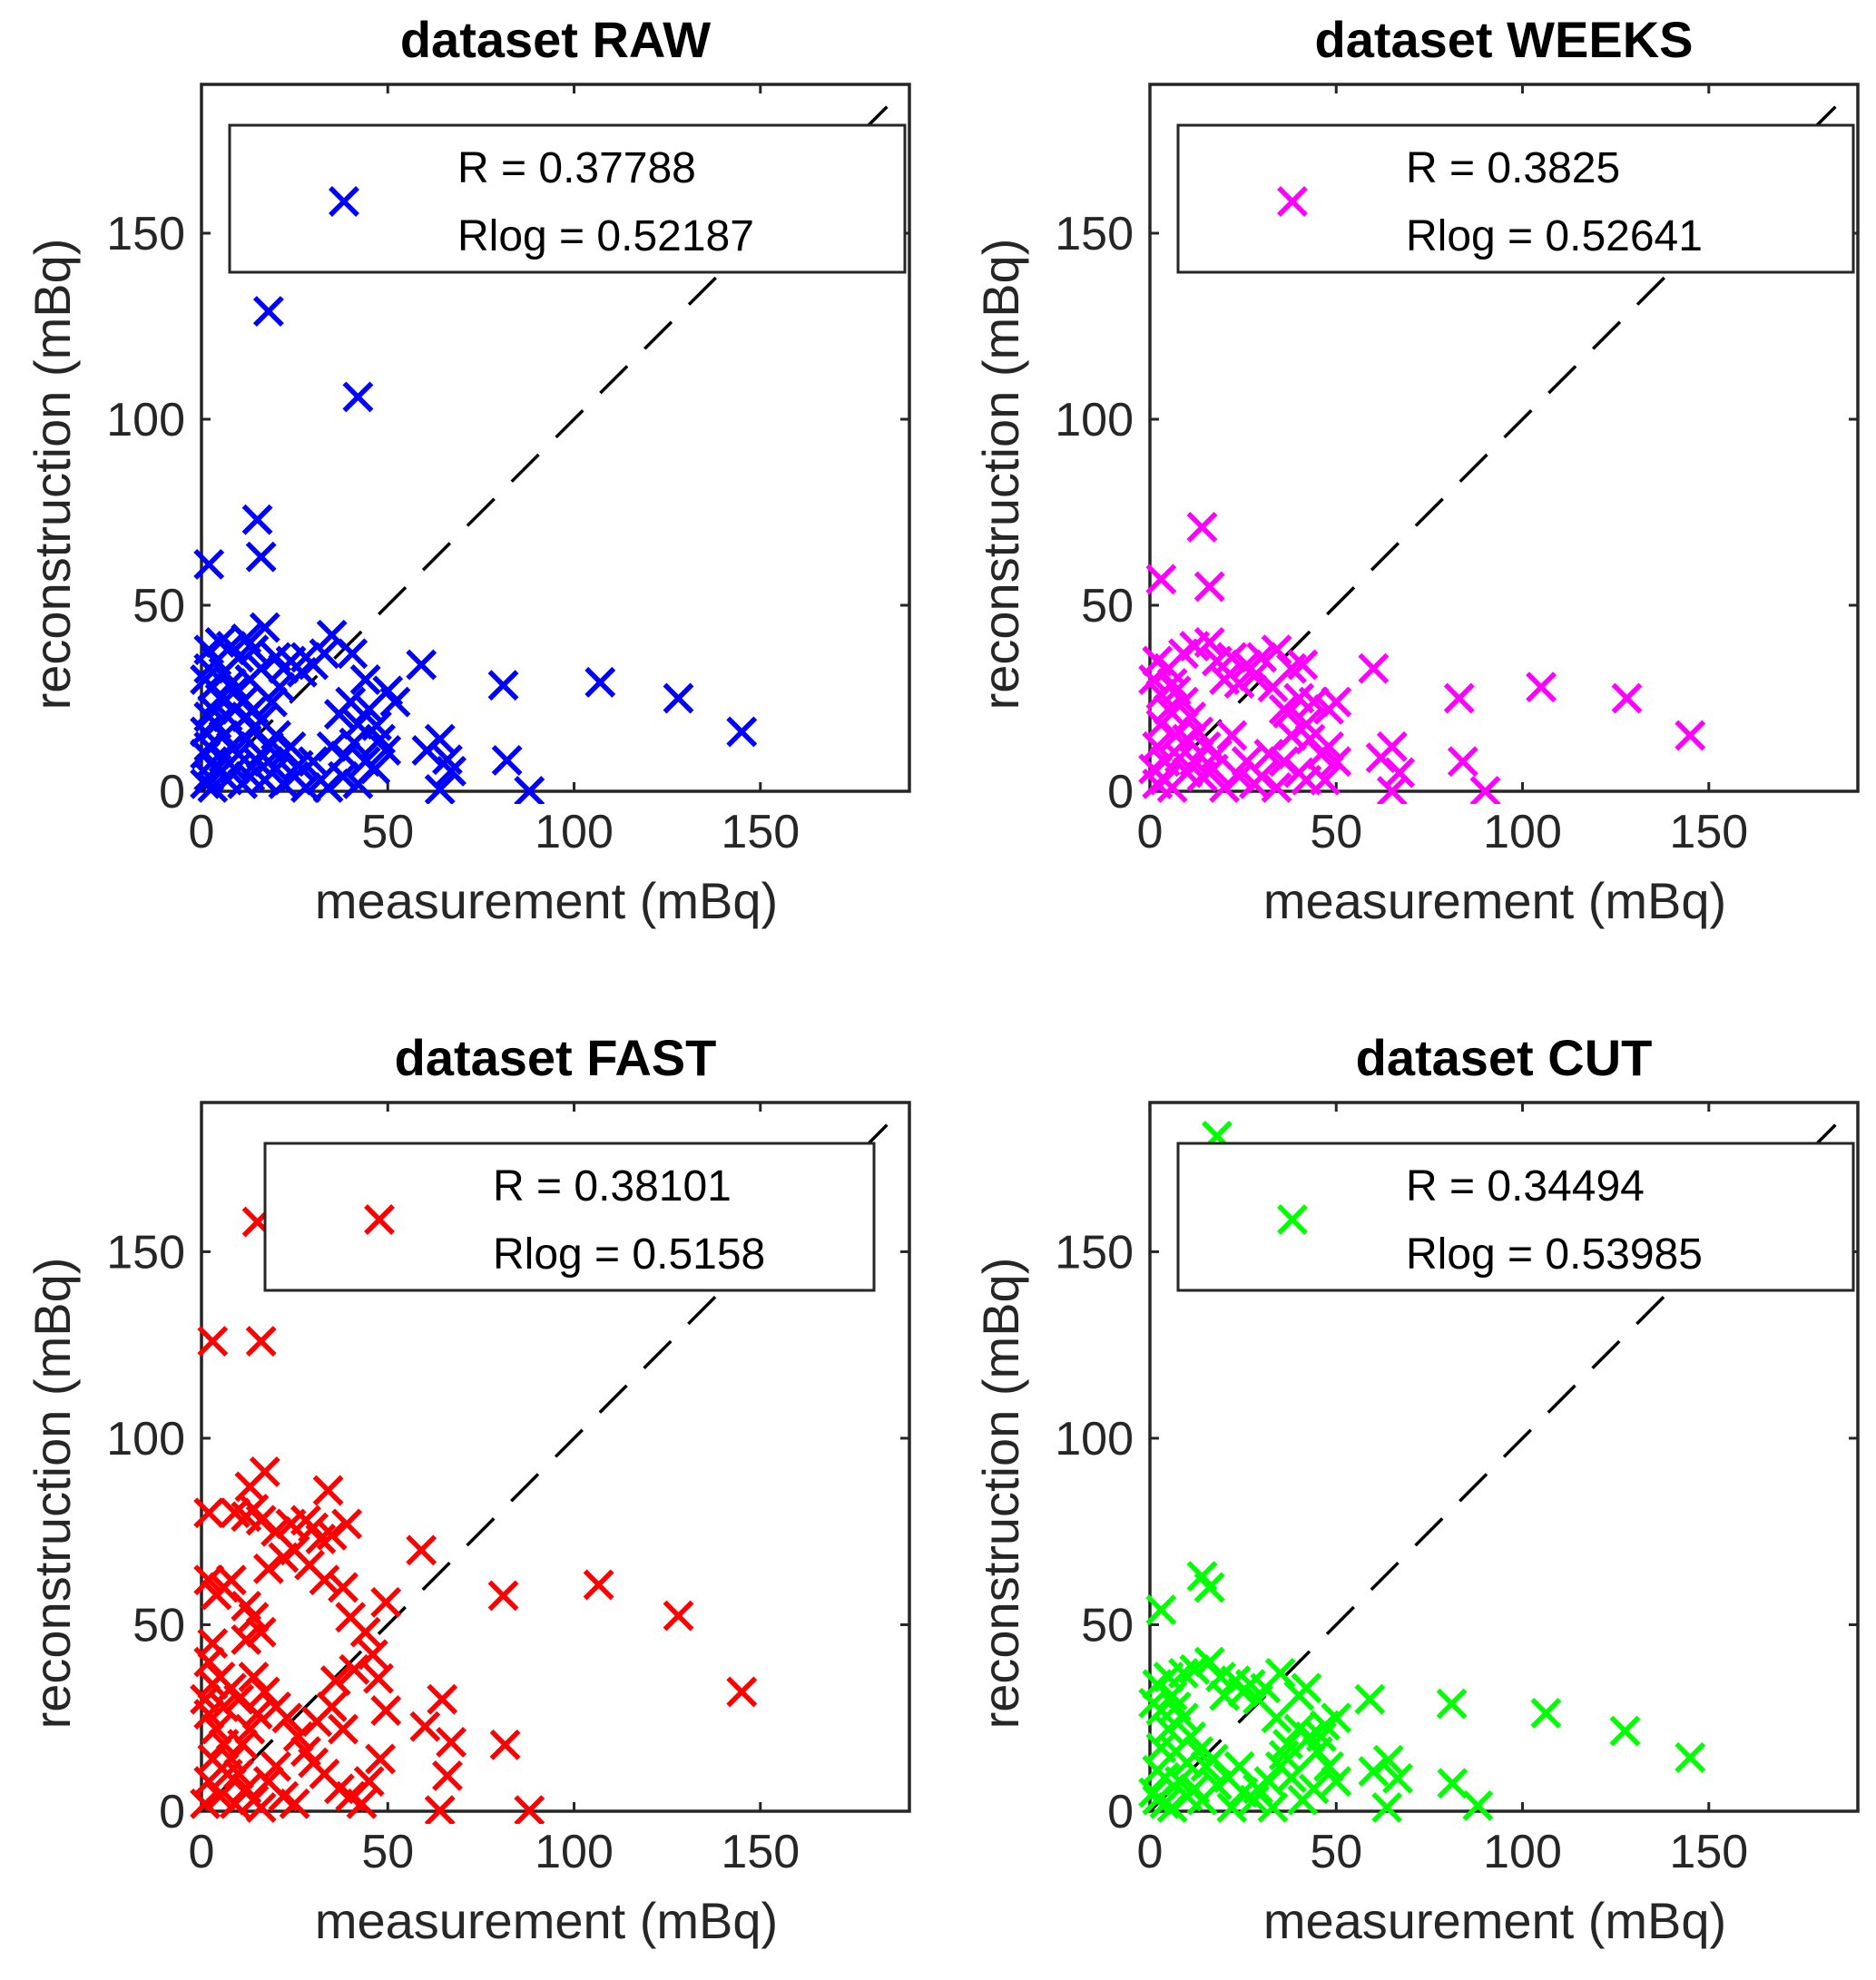 This screenshot has width=1876, height=1980. What do you see at coordinates (1504, 1457) in the screenshot?
I see `axes-box` at bounding box center [1504, 1457].